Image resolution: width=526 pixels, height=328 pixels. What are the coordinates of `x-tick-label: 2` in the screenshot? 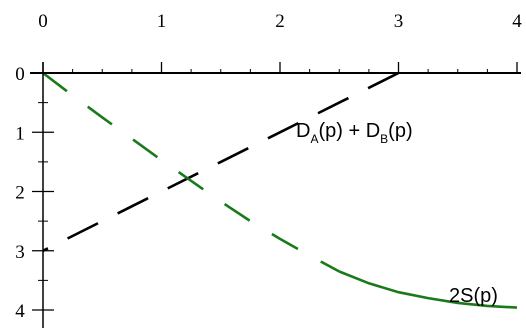 It's located at (280, 21).